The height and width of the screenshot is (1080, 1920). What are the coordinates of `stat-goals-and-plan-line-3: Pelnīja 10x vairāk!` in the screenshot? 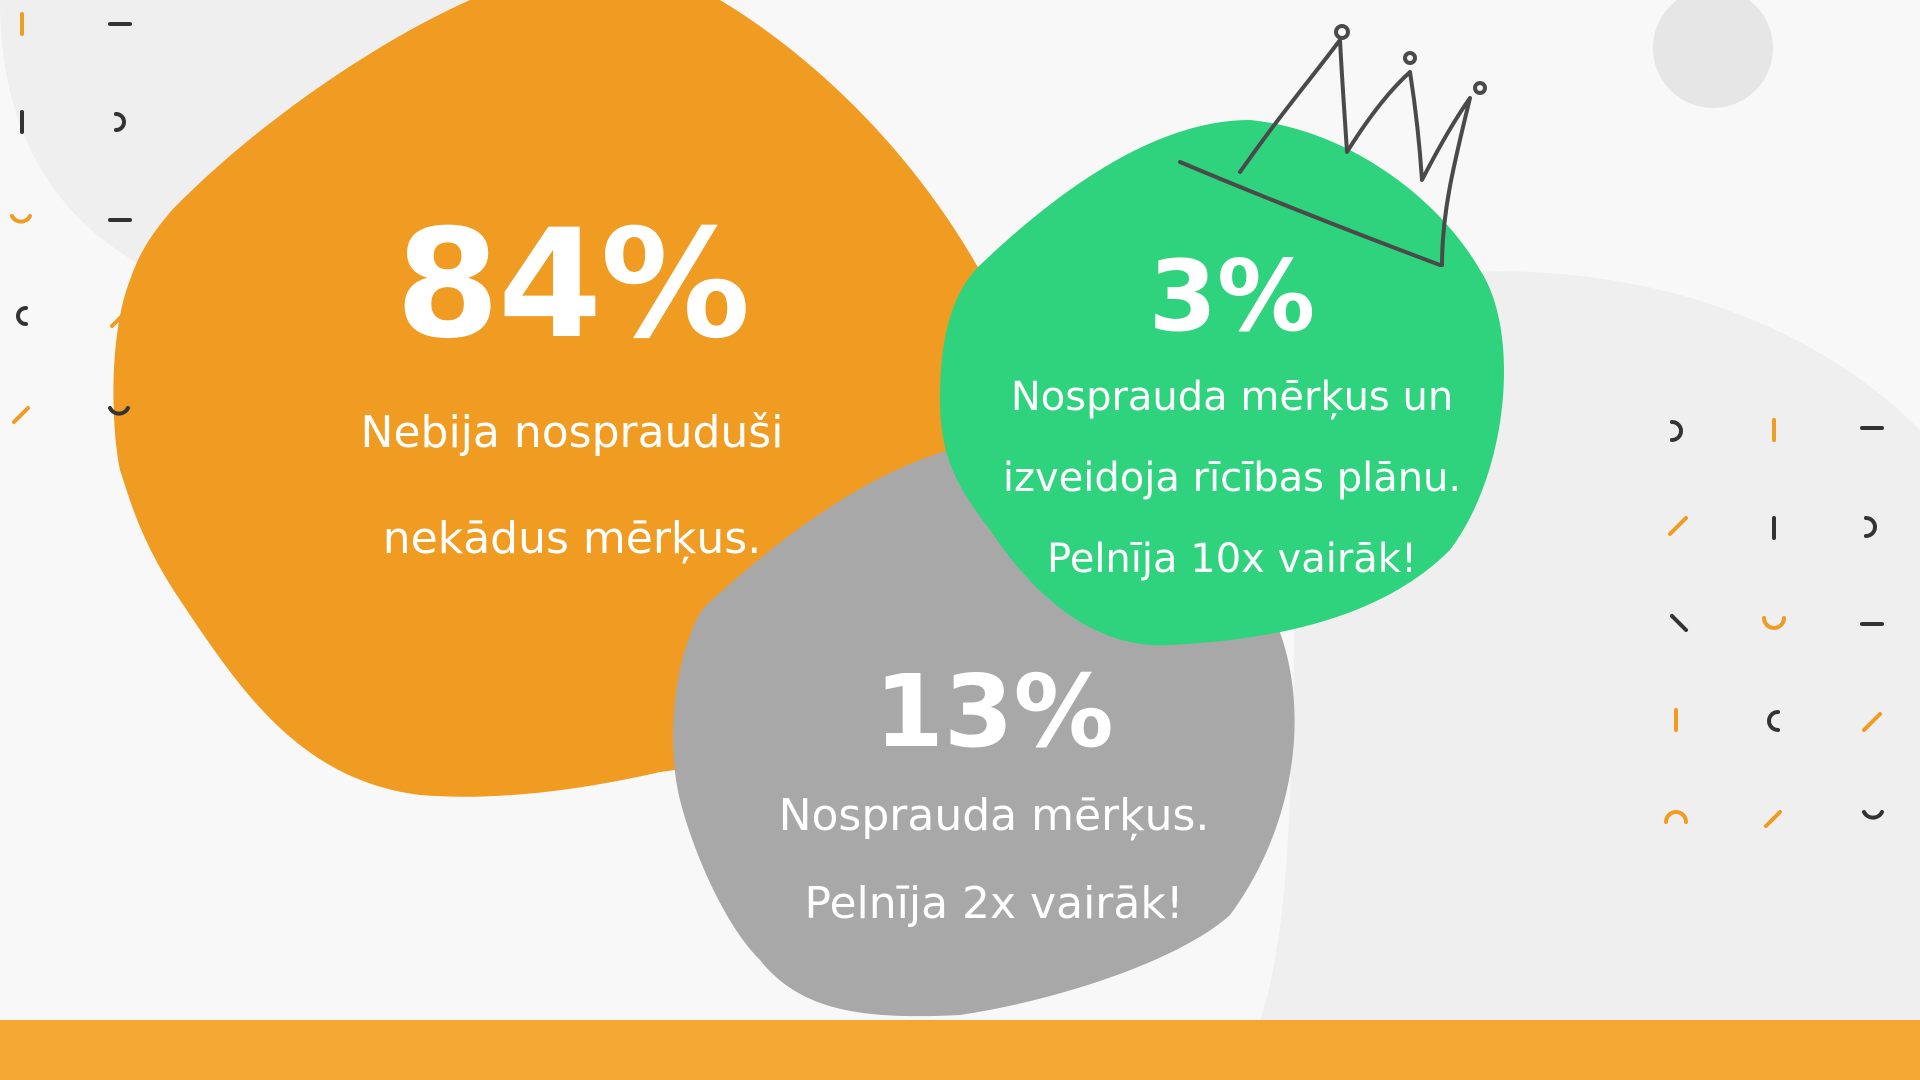 It's located at (1232, 559).